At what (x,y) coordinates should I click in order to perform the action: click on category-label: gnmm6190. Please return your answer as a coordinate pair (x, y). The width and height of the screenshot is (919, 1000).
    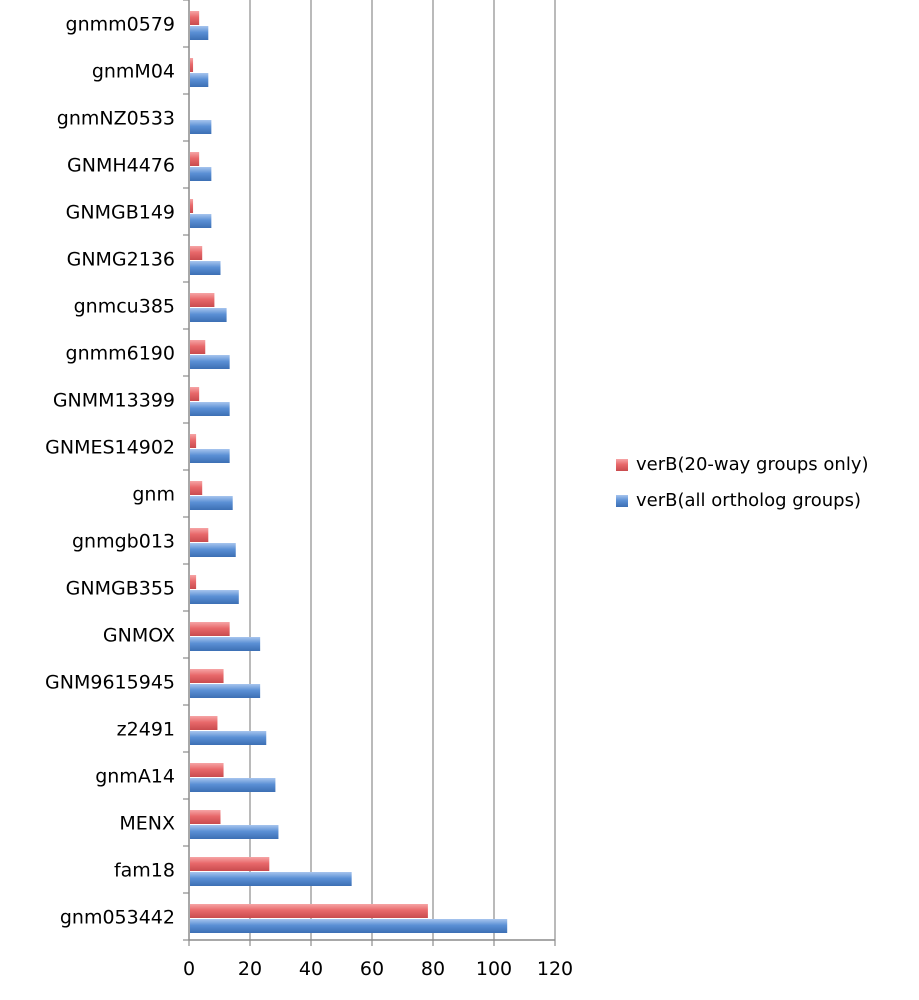
    Looking at the image, I should click on (120, 354).